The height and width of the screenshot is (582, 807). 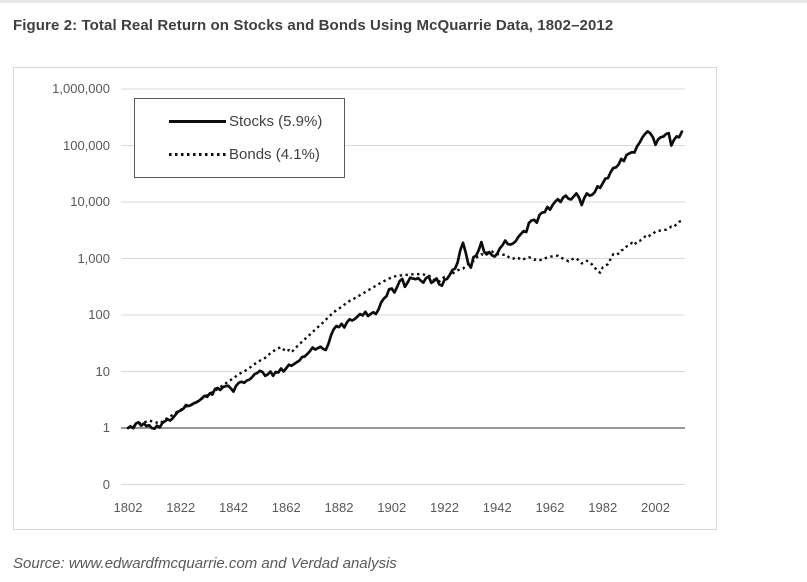 What do you see at coordinates (106, 484) in the screenshot?
I see `y-axis-tick-label: 0` at bounding box center [106, 484].